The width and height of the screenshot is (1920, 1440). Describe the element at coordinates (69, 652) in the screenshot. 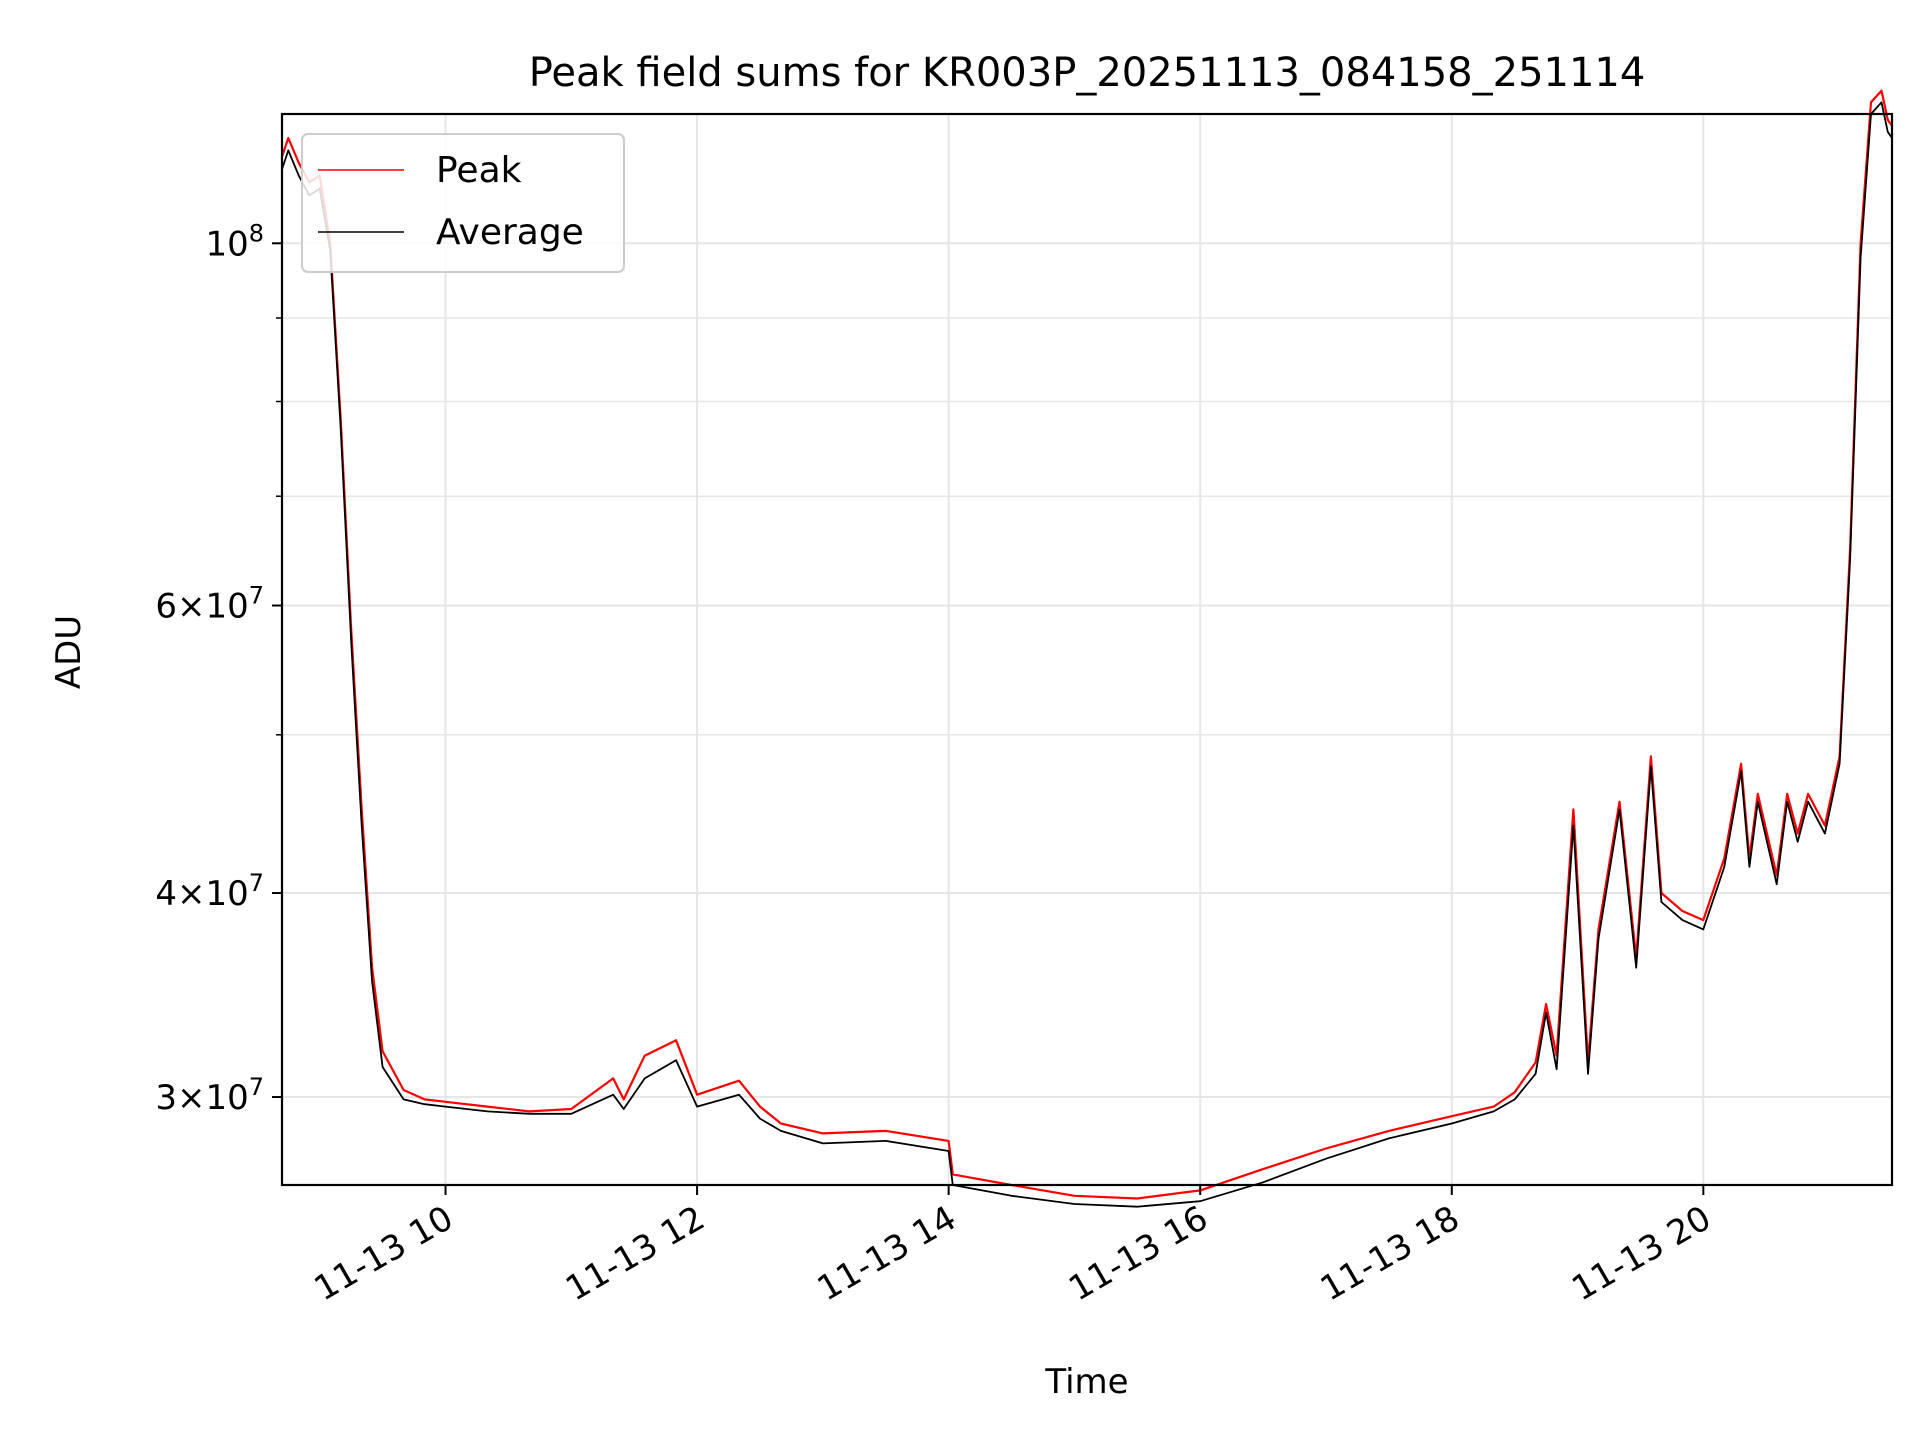

I see `y-axis-label: ADU` at that location.